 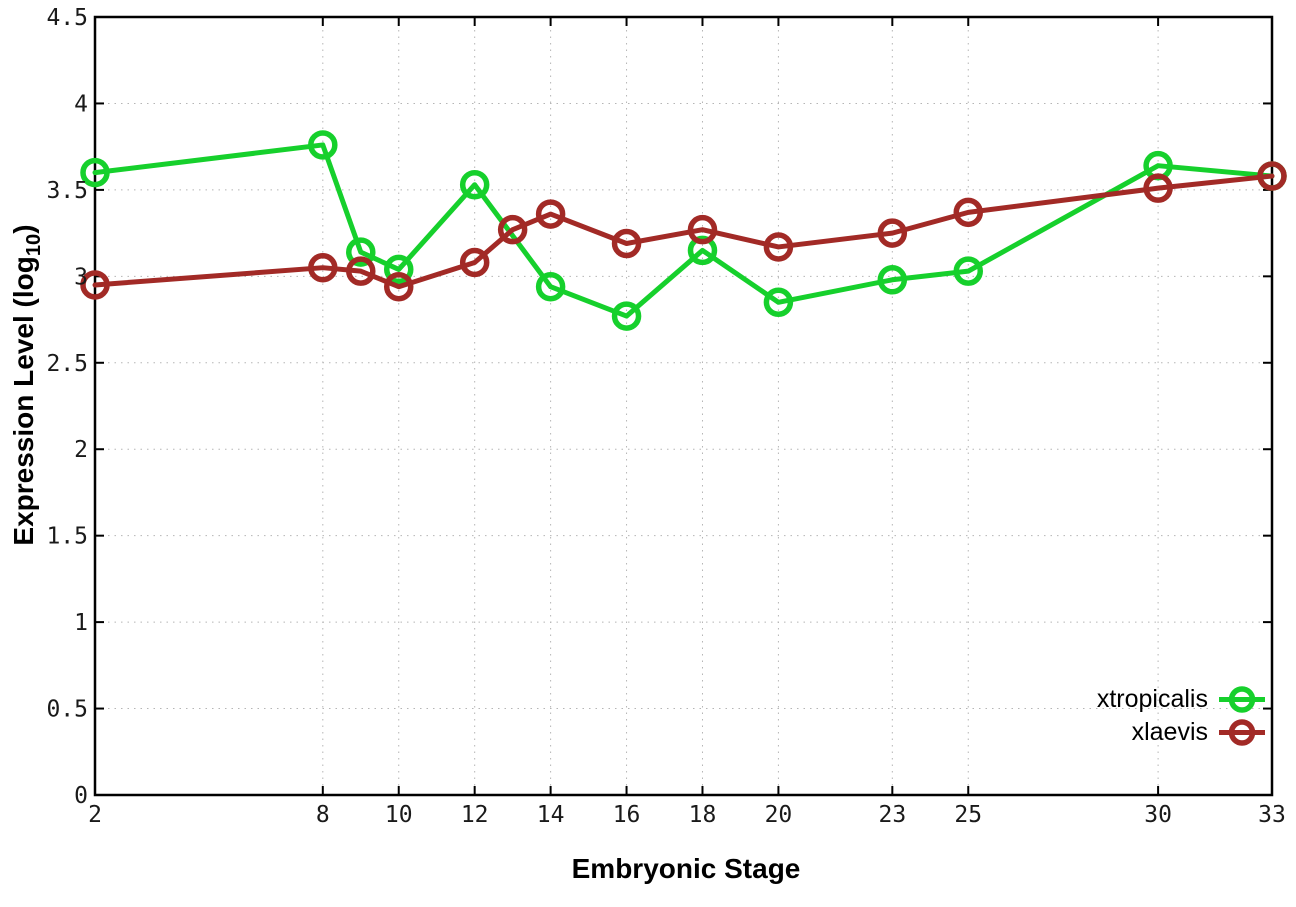 I want to click on legend-label-xlaevis: xlaevis, so click(x=1169, y=732).